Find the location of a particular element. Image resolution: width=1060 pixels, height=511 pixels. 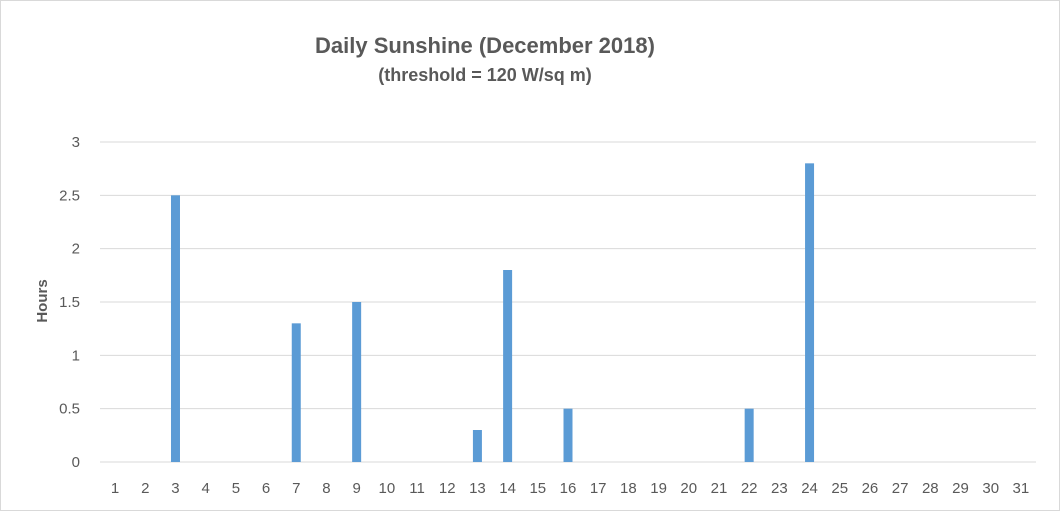

x-tick-label: 31 is located at coordinates (1021, 488).